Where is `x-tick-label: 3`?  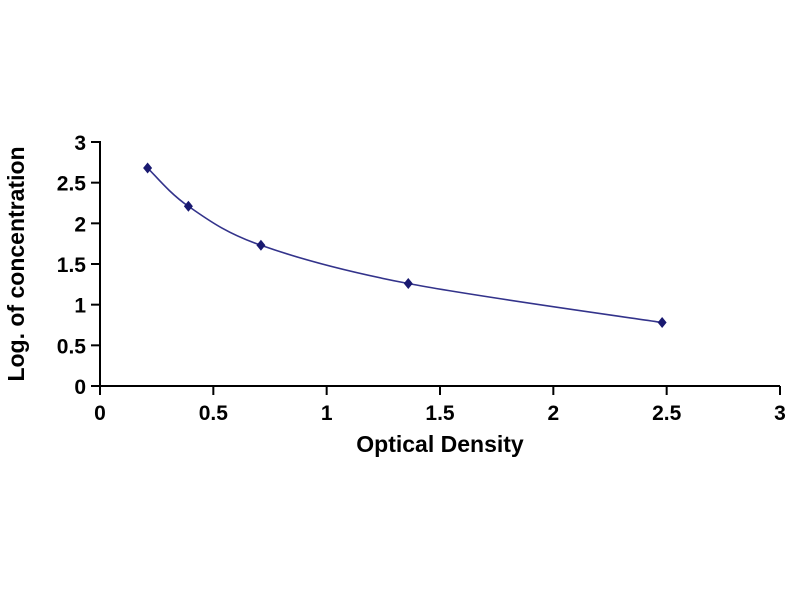
x-tick-label: 3 is located at coordinates (780, 413).